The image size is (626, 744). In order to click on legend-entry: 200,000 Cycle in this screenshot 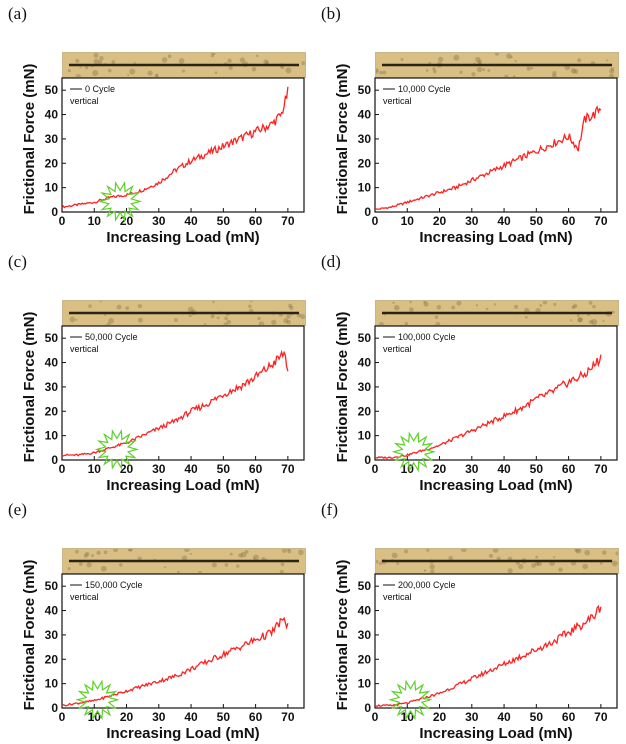, I will do `click(427, 585)`.